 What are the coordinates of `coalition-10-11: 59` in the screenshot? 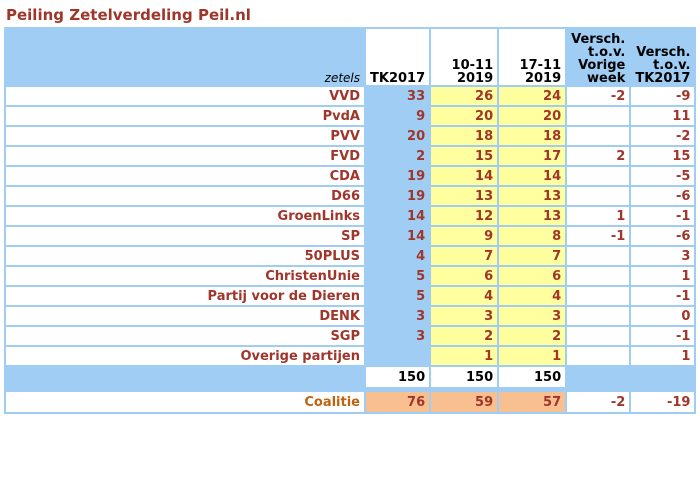 It's located at (464, 402).